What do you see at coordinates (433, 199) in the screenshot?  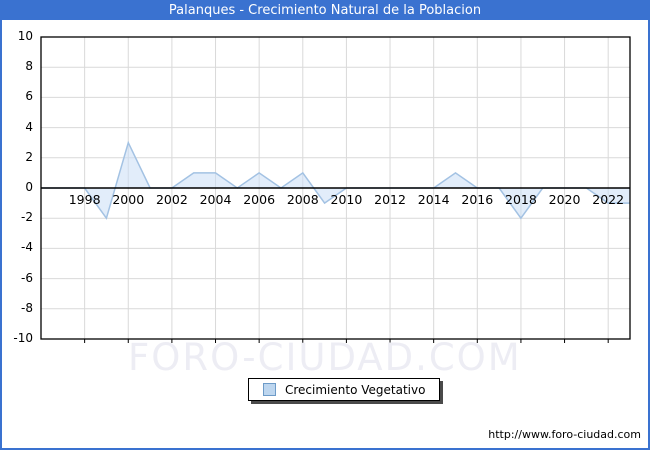 I see `x-tick-label: 2014` at bounding box center [433, 199].